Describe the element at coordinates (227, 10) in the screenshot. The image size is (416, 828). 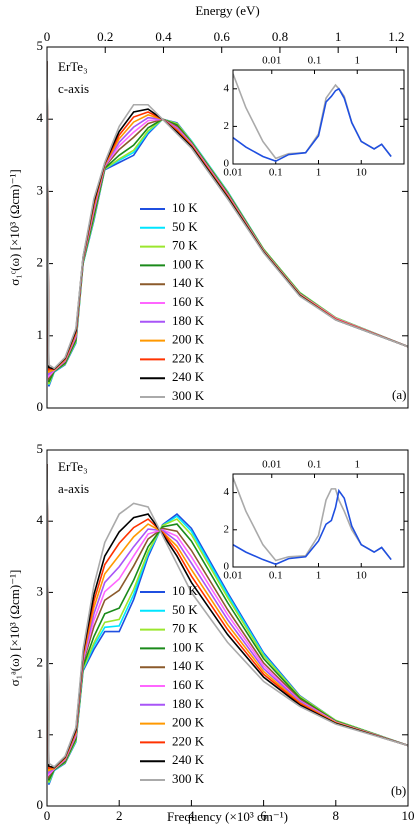
I see `x2-axis-label: Energy (eV)` at that location.